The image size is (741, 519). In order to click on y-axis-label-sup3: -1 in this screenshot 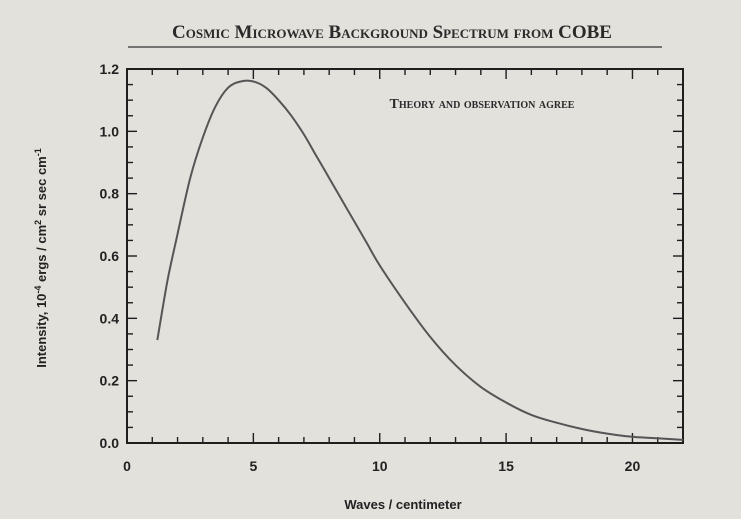, I will do `click(38, 152)`.